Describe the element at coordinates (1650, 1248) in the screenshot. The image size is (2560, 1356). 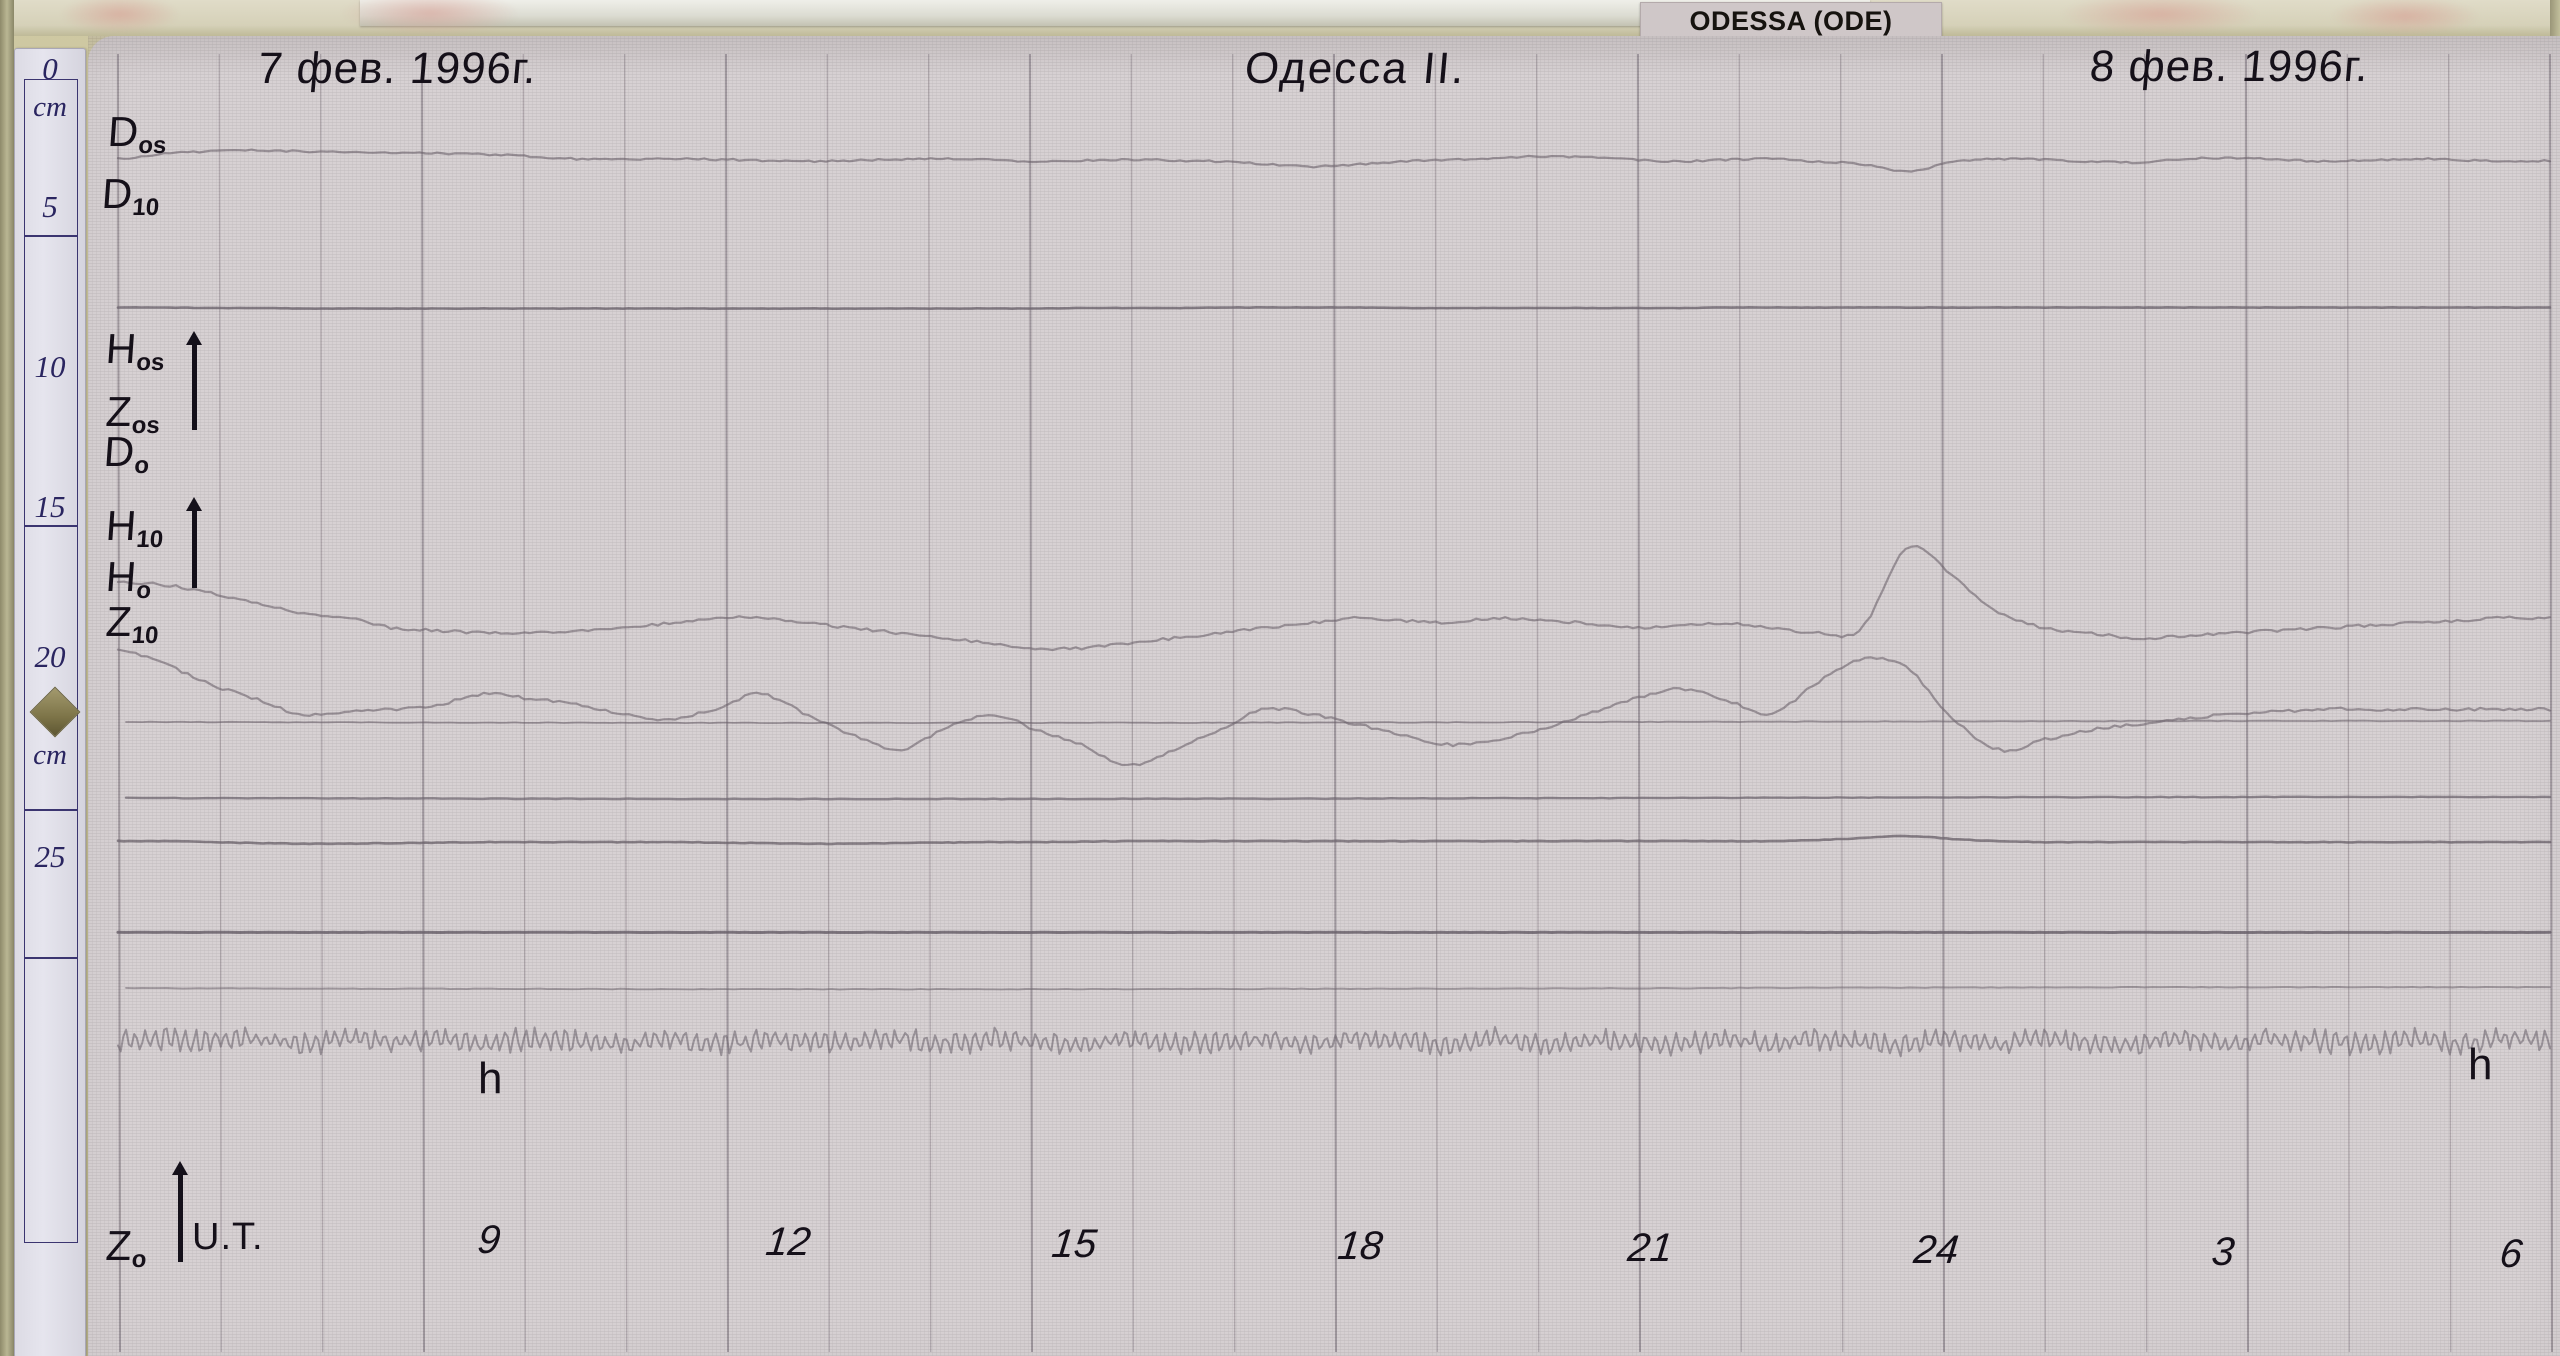
I see `time-tick-21: 21` at that location.